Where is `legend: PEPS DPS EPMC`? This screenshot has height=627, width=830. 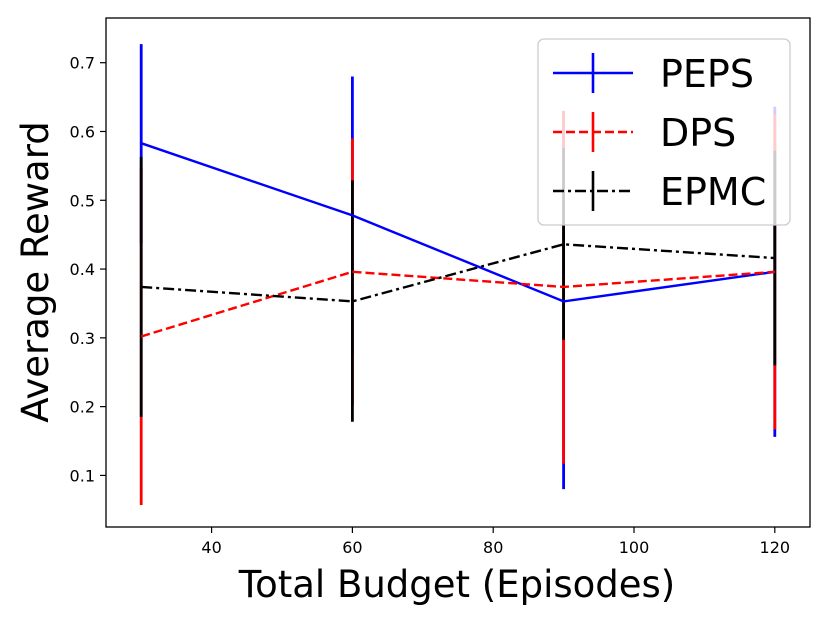
legend: PEPS DPS EPMC is located at coordinates (664, 132).